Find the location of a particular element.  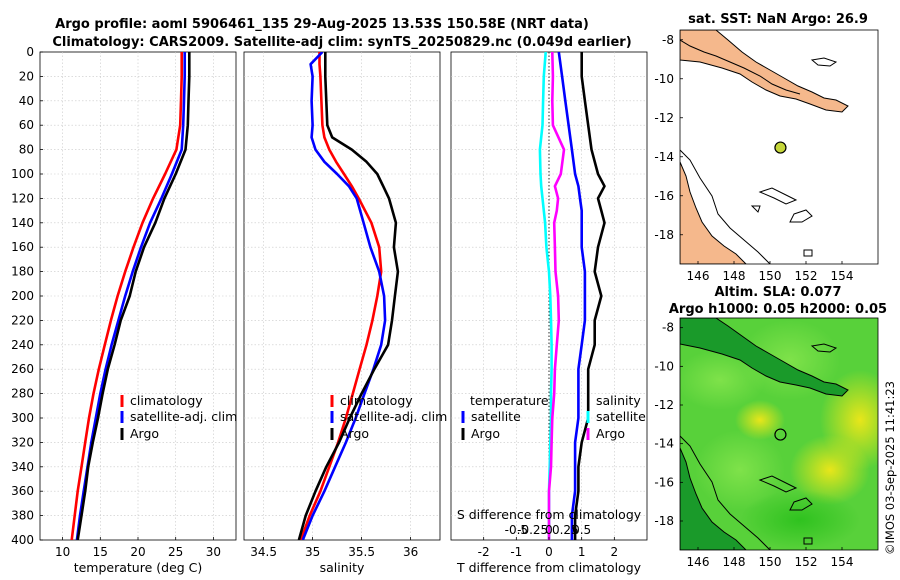

legend-label-s-argo: Argo is located at coordinates (610, 433).